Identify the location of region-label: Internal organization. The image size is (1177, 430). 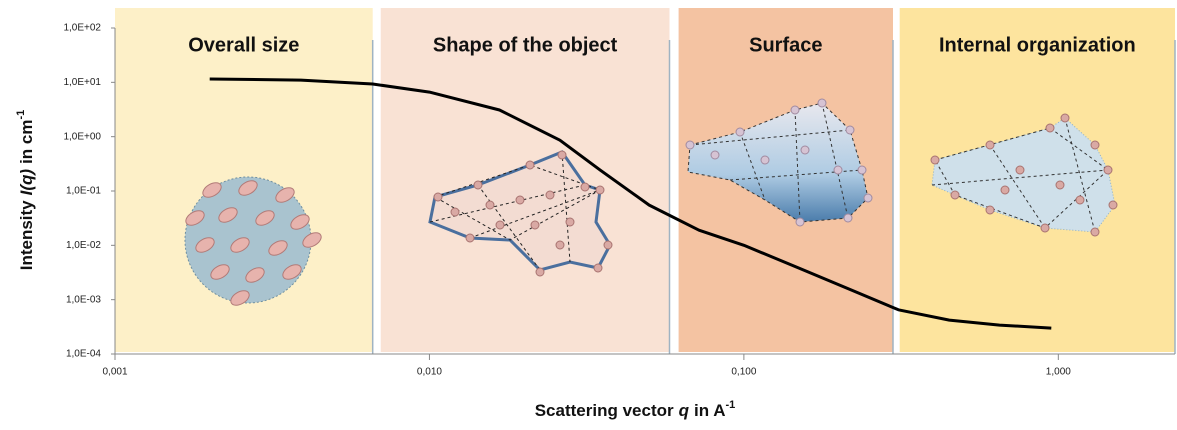
(1037, 45).